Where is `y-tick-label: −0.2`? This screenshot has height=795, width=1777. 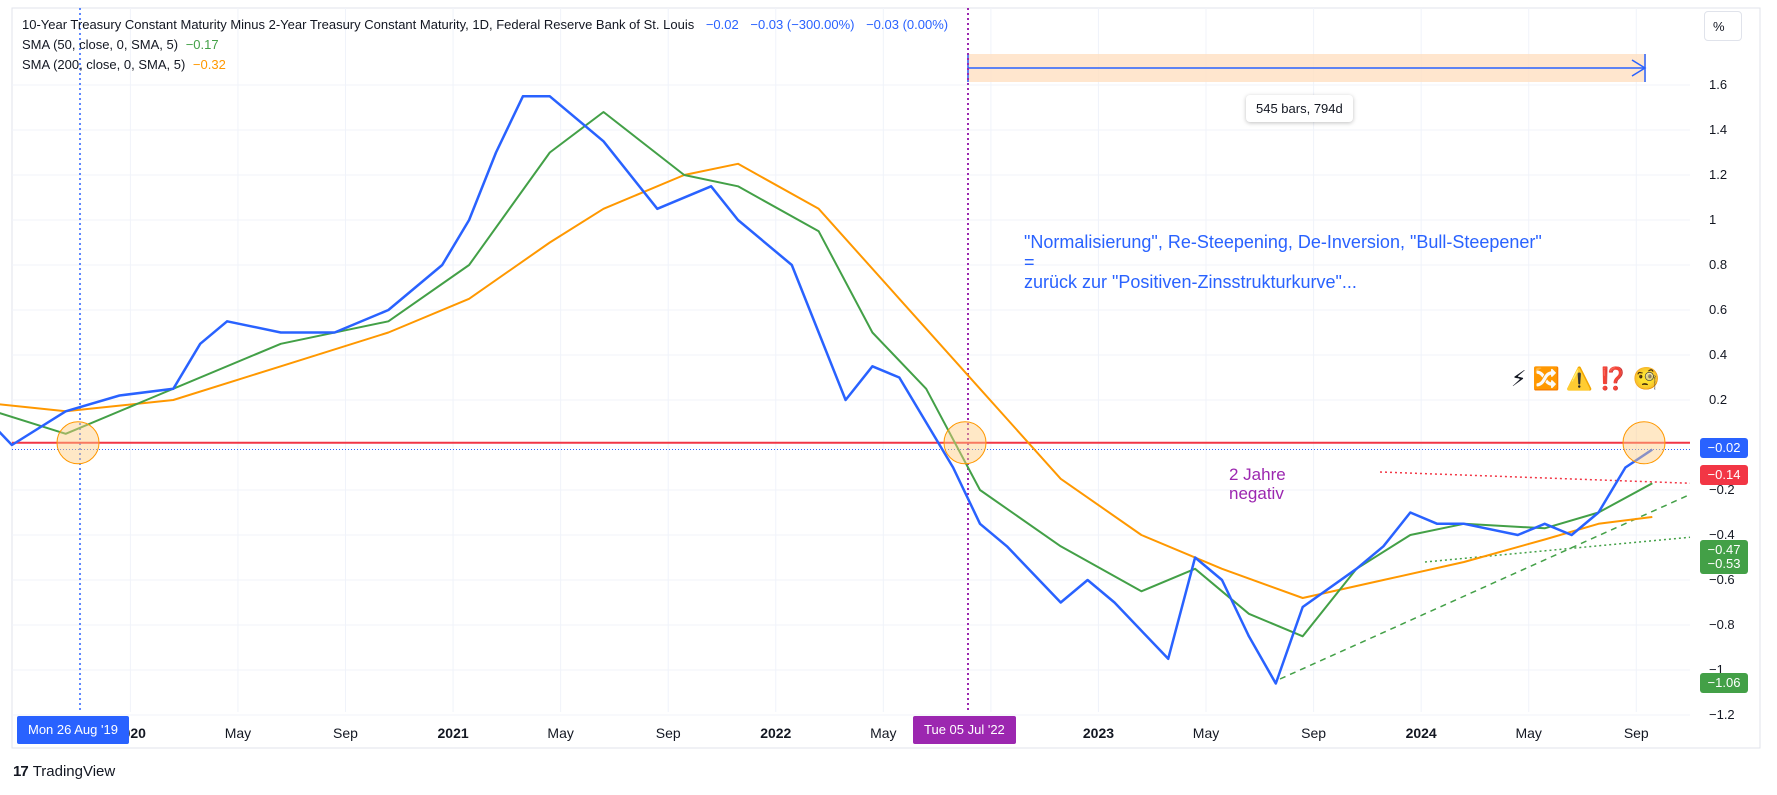 y-tick-label: −0.2 is located at coordinates (1722, 489).